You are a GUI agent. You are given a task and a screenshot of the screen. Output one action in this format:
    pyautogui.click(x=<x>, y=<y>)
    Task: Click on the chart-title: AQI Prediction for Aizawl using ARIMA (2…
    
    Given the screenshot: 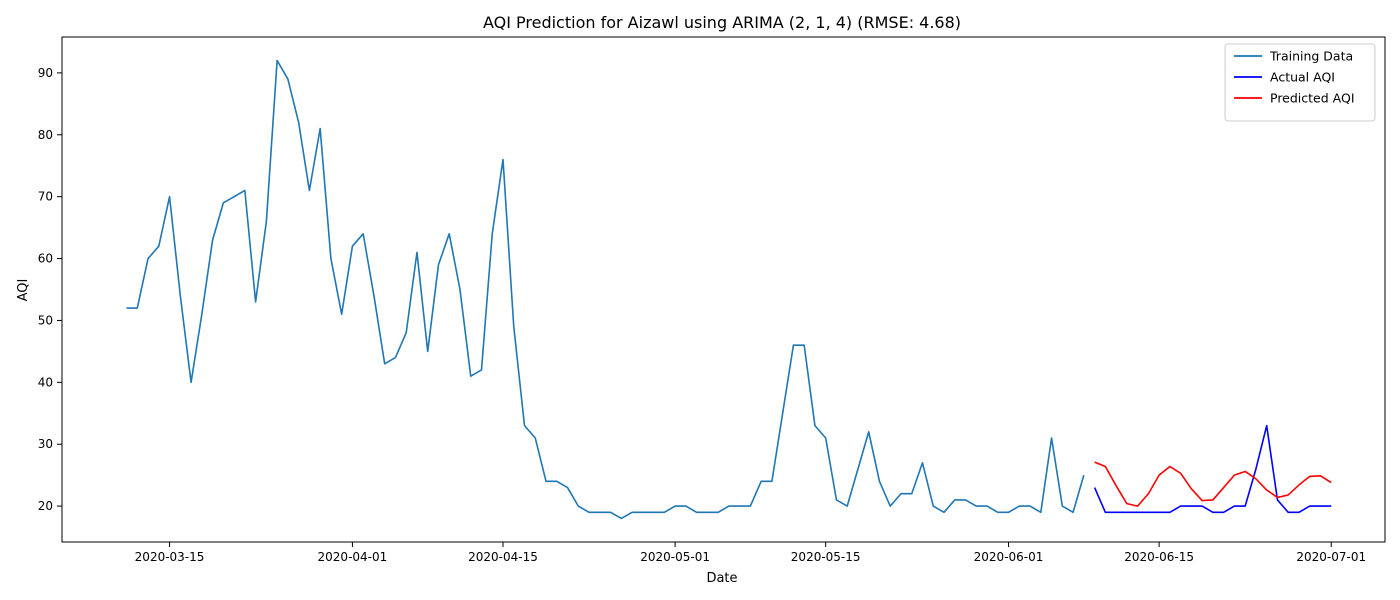 What is the action you would take?
    pyautogui.click(x=722, y=22)
    